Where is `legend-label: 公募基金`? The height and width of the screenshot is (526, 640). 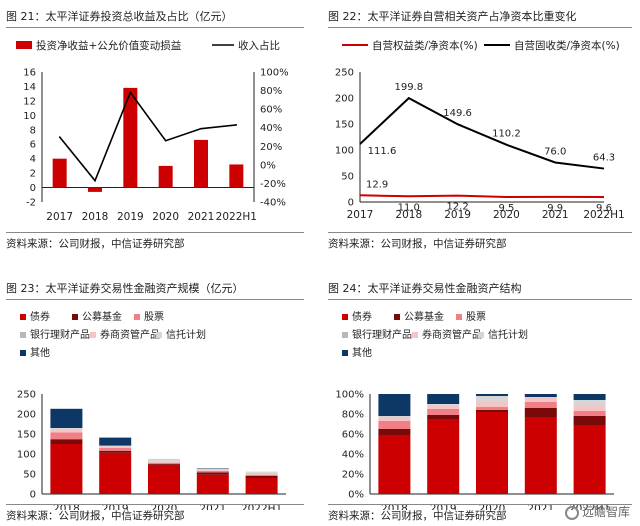 legend-label: 公募基金 is located at coordinates (424, 316).